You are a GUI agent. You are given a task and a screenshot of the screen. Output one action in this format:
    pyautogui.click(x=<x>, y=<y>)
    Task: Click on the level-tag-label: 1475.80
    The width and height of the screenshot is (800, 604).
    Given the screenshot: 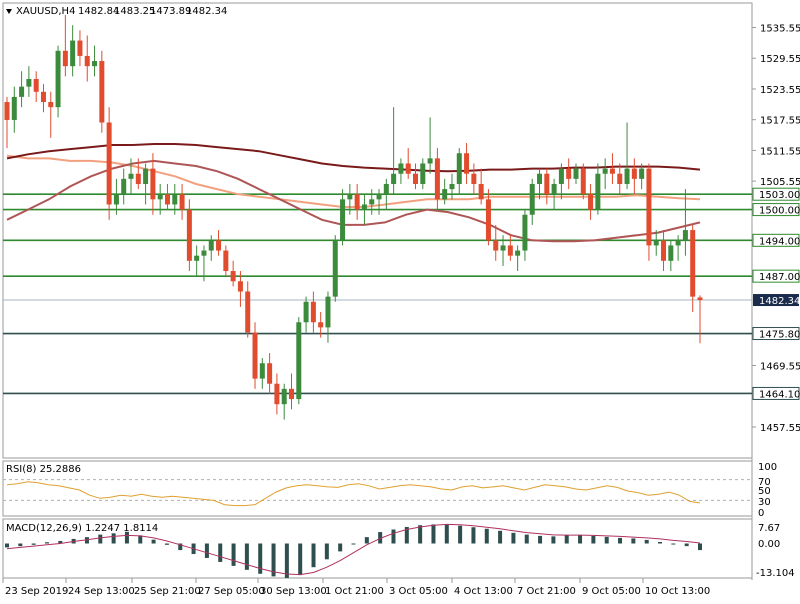 What is the action you would take?
    pyautogui.click(x=779, y=335)
    